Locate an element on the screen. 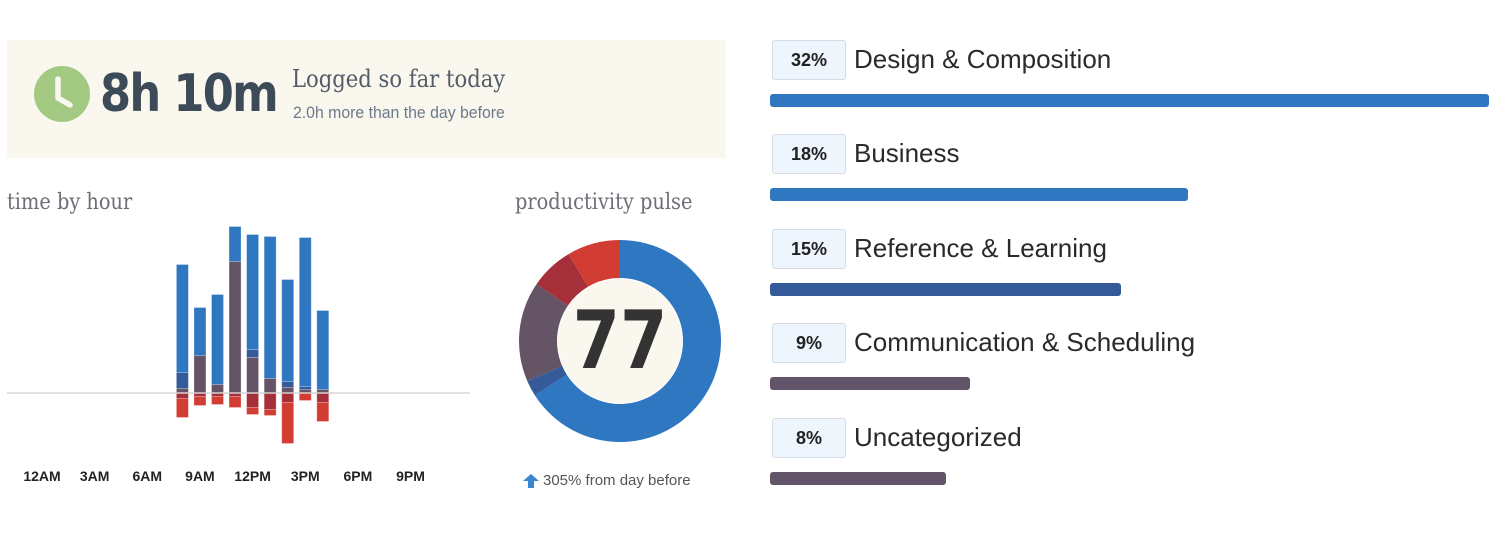 The width and height of the screenshot is (1495, 537). category-item: 18% Business is located at coordinates (1132, 179).